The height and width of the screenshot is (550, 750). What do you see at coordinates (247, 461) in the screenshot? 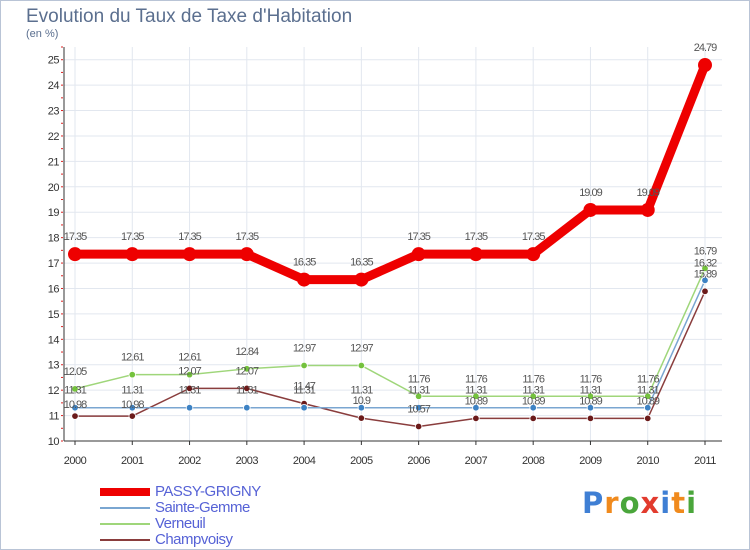
I see `x-tick-label: 2003` at bounding box center [247, 461].